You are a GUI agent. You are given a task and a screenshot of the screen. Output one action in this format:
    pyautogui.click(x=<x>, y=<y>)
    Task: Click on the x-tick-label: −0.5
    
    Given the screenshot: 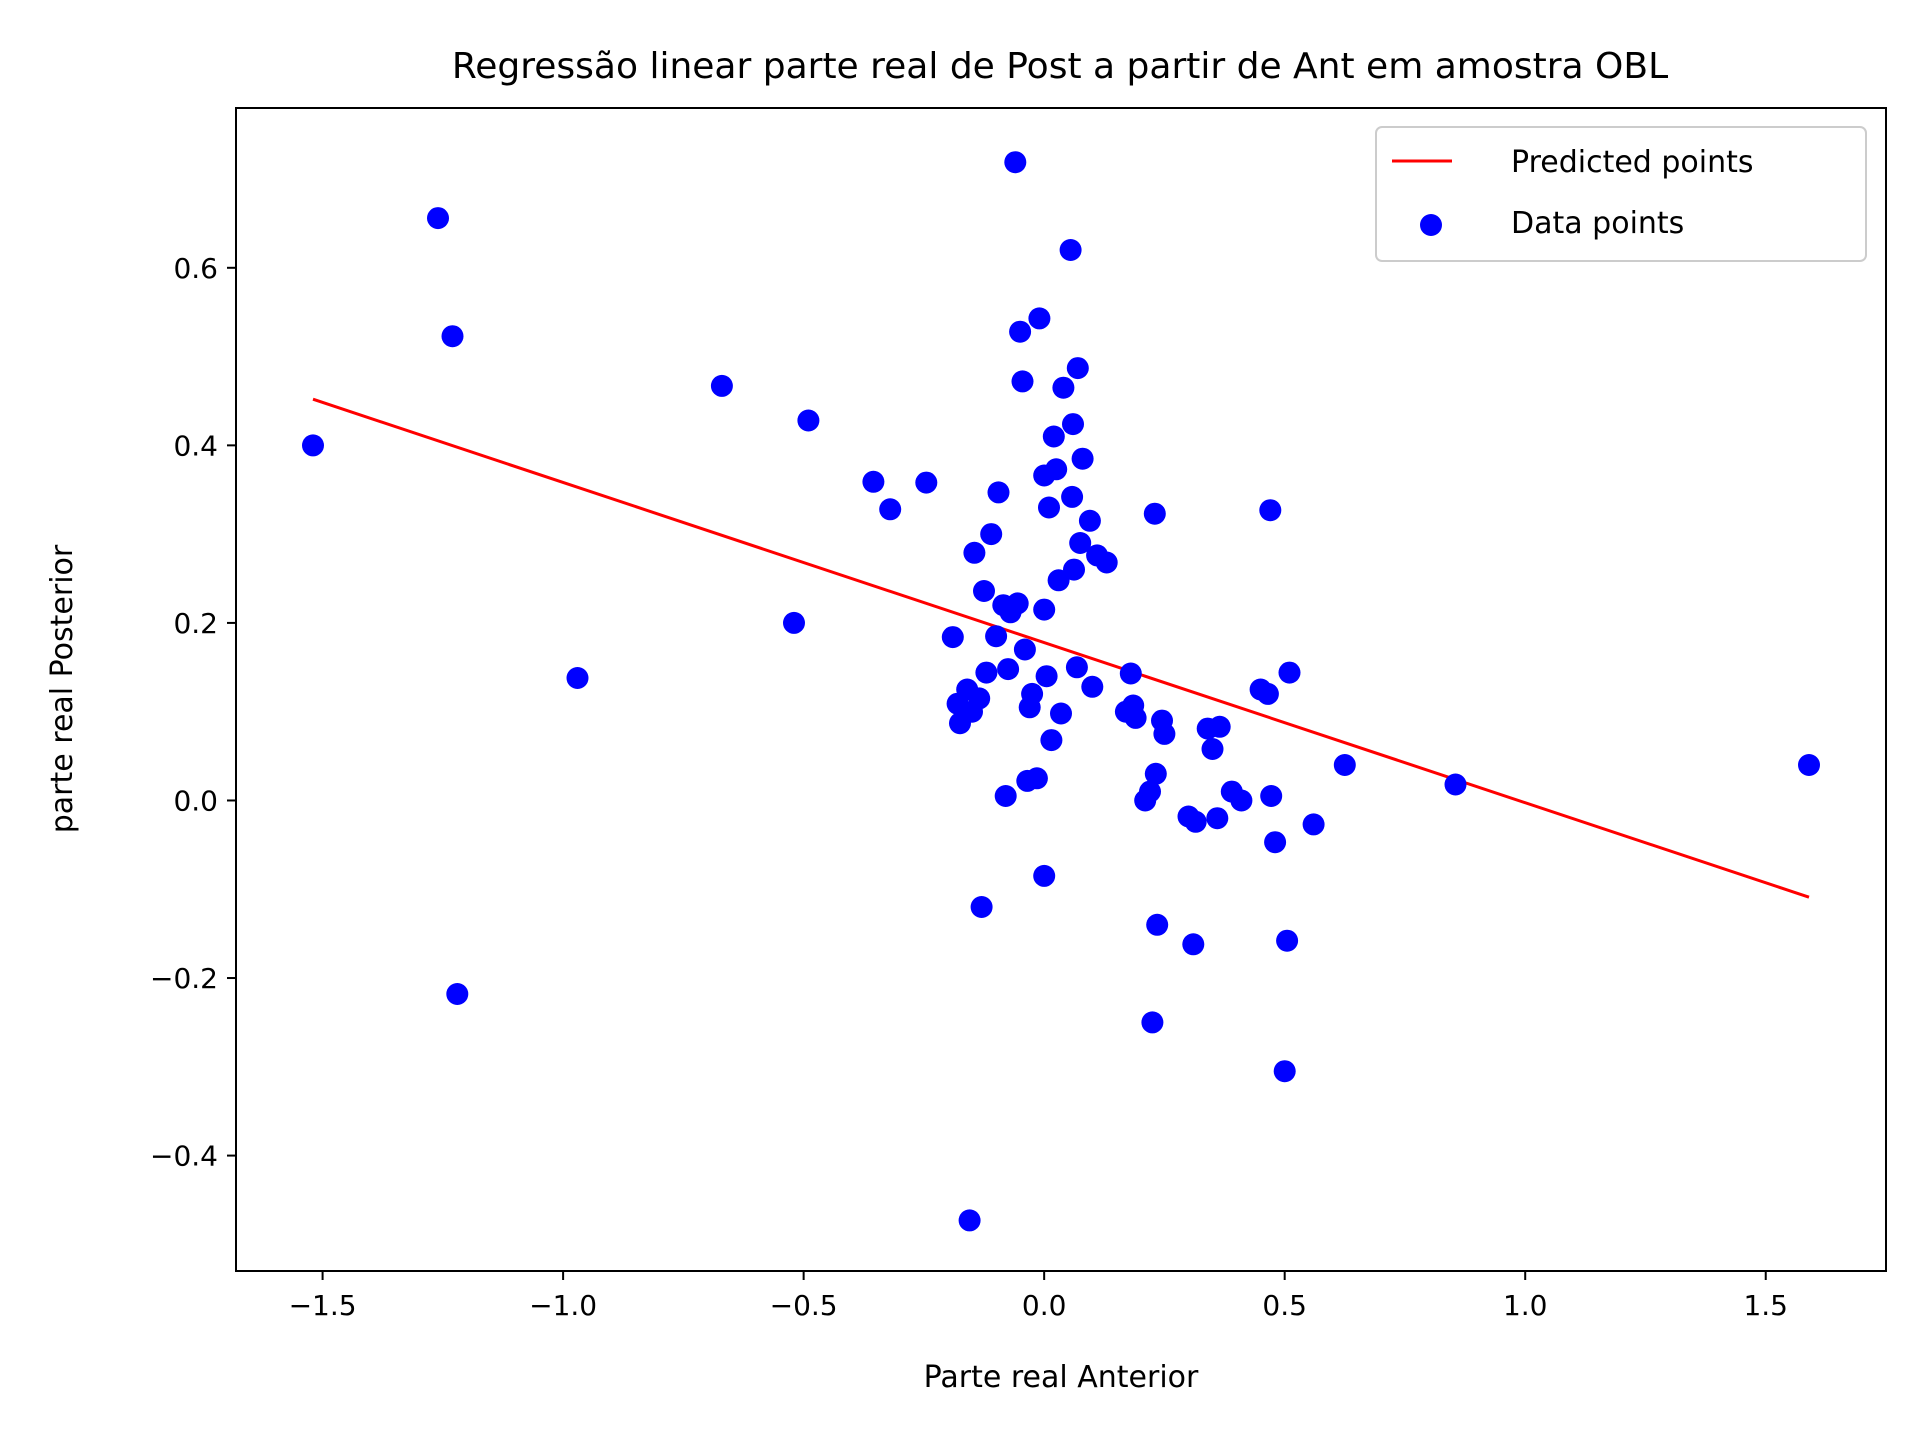 What is the action you would take?
    pyautogui.click(x=804, y=1305)
    